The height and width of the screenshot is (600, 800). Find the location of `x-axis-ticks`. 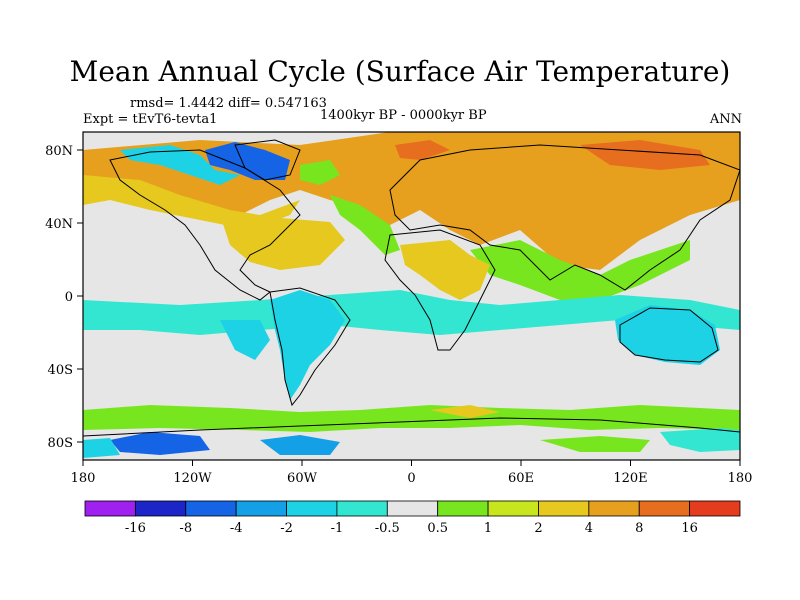

x-axis-ticks is located at coordinates (411, 463).